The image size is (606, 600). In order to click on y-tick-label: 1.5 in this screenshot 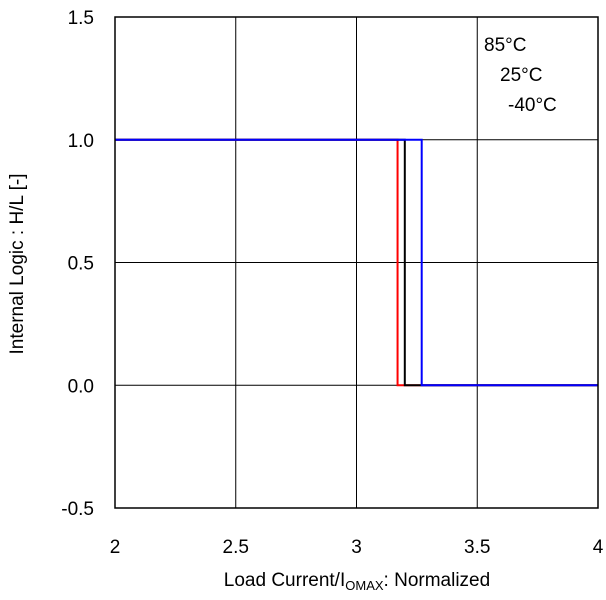, I will do `click(81, 18)`.